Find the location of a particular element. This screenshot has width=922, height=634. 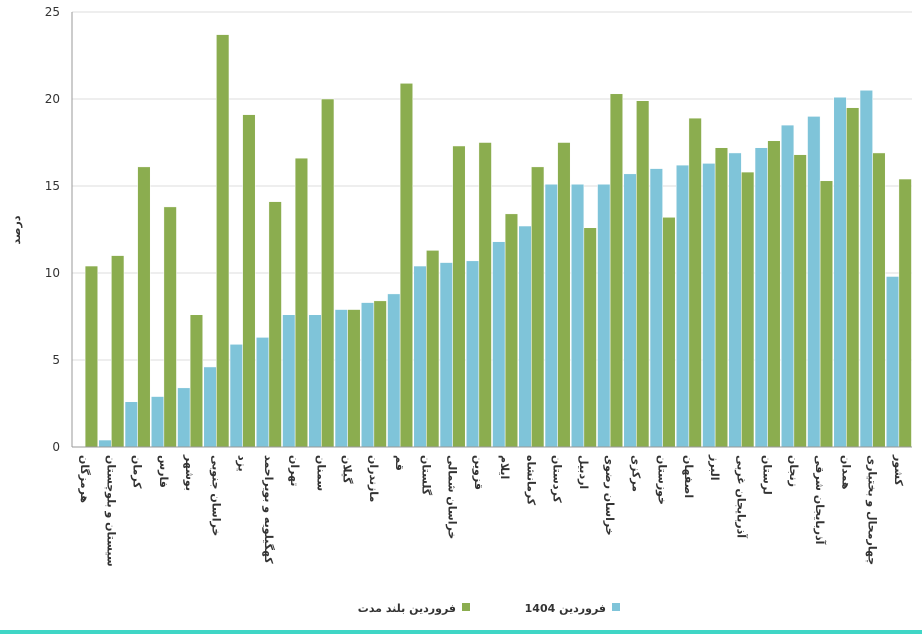

x-tick-label: کرمانشاه is located at coordinates (530, 480).